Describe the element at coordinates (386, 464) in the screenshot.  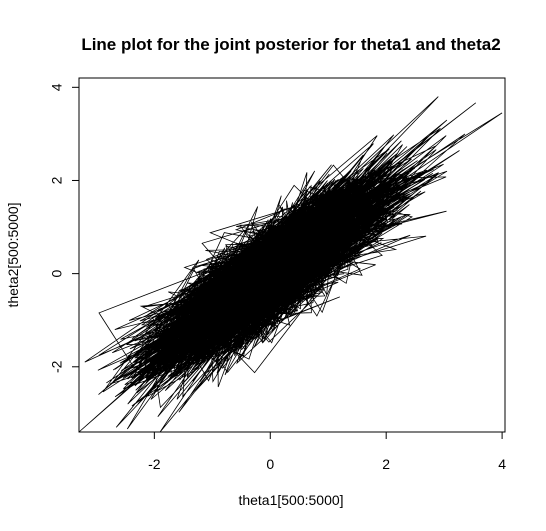
I see `x-tick-label: 2` at that location.